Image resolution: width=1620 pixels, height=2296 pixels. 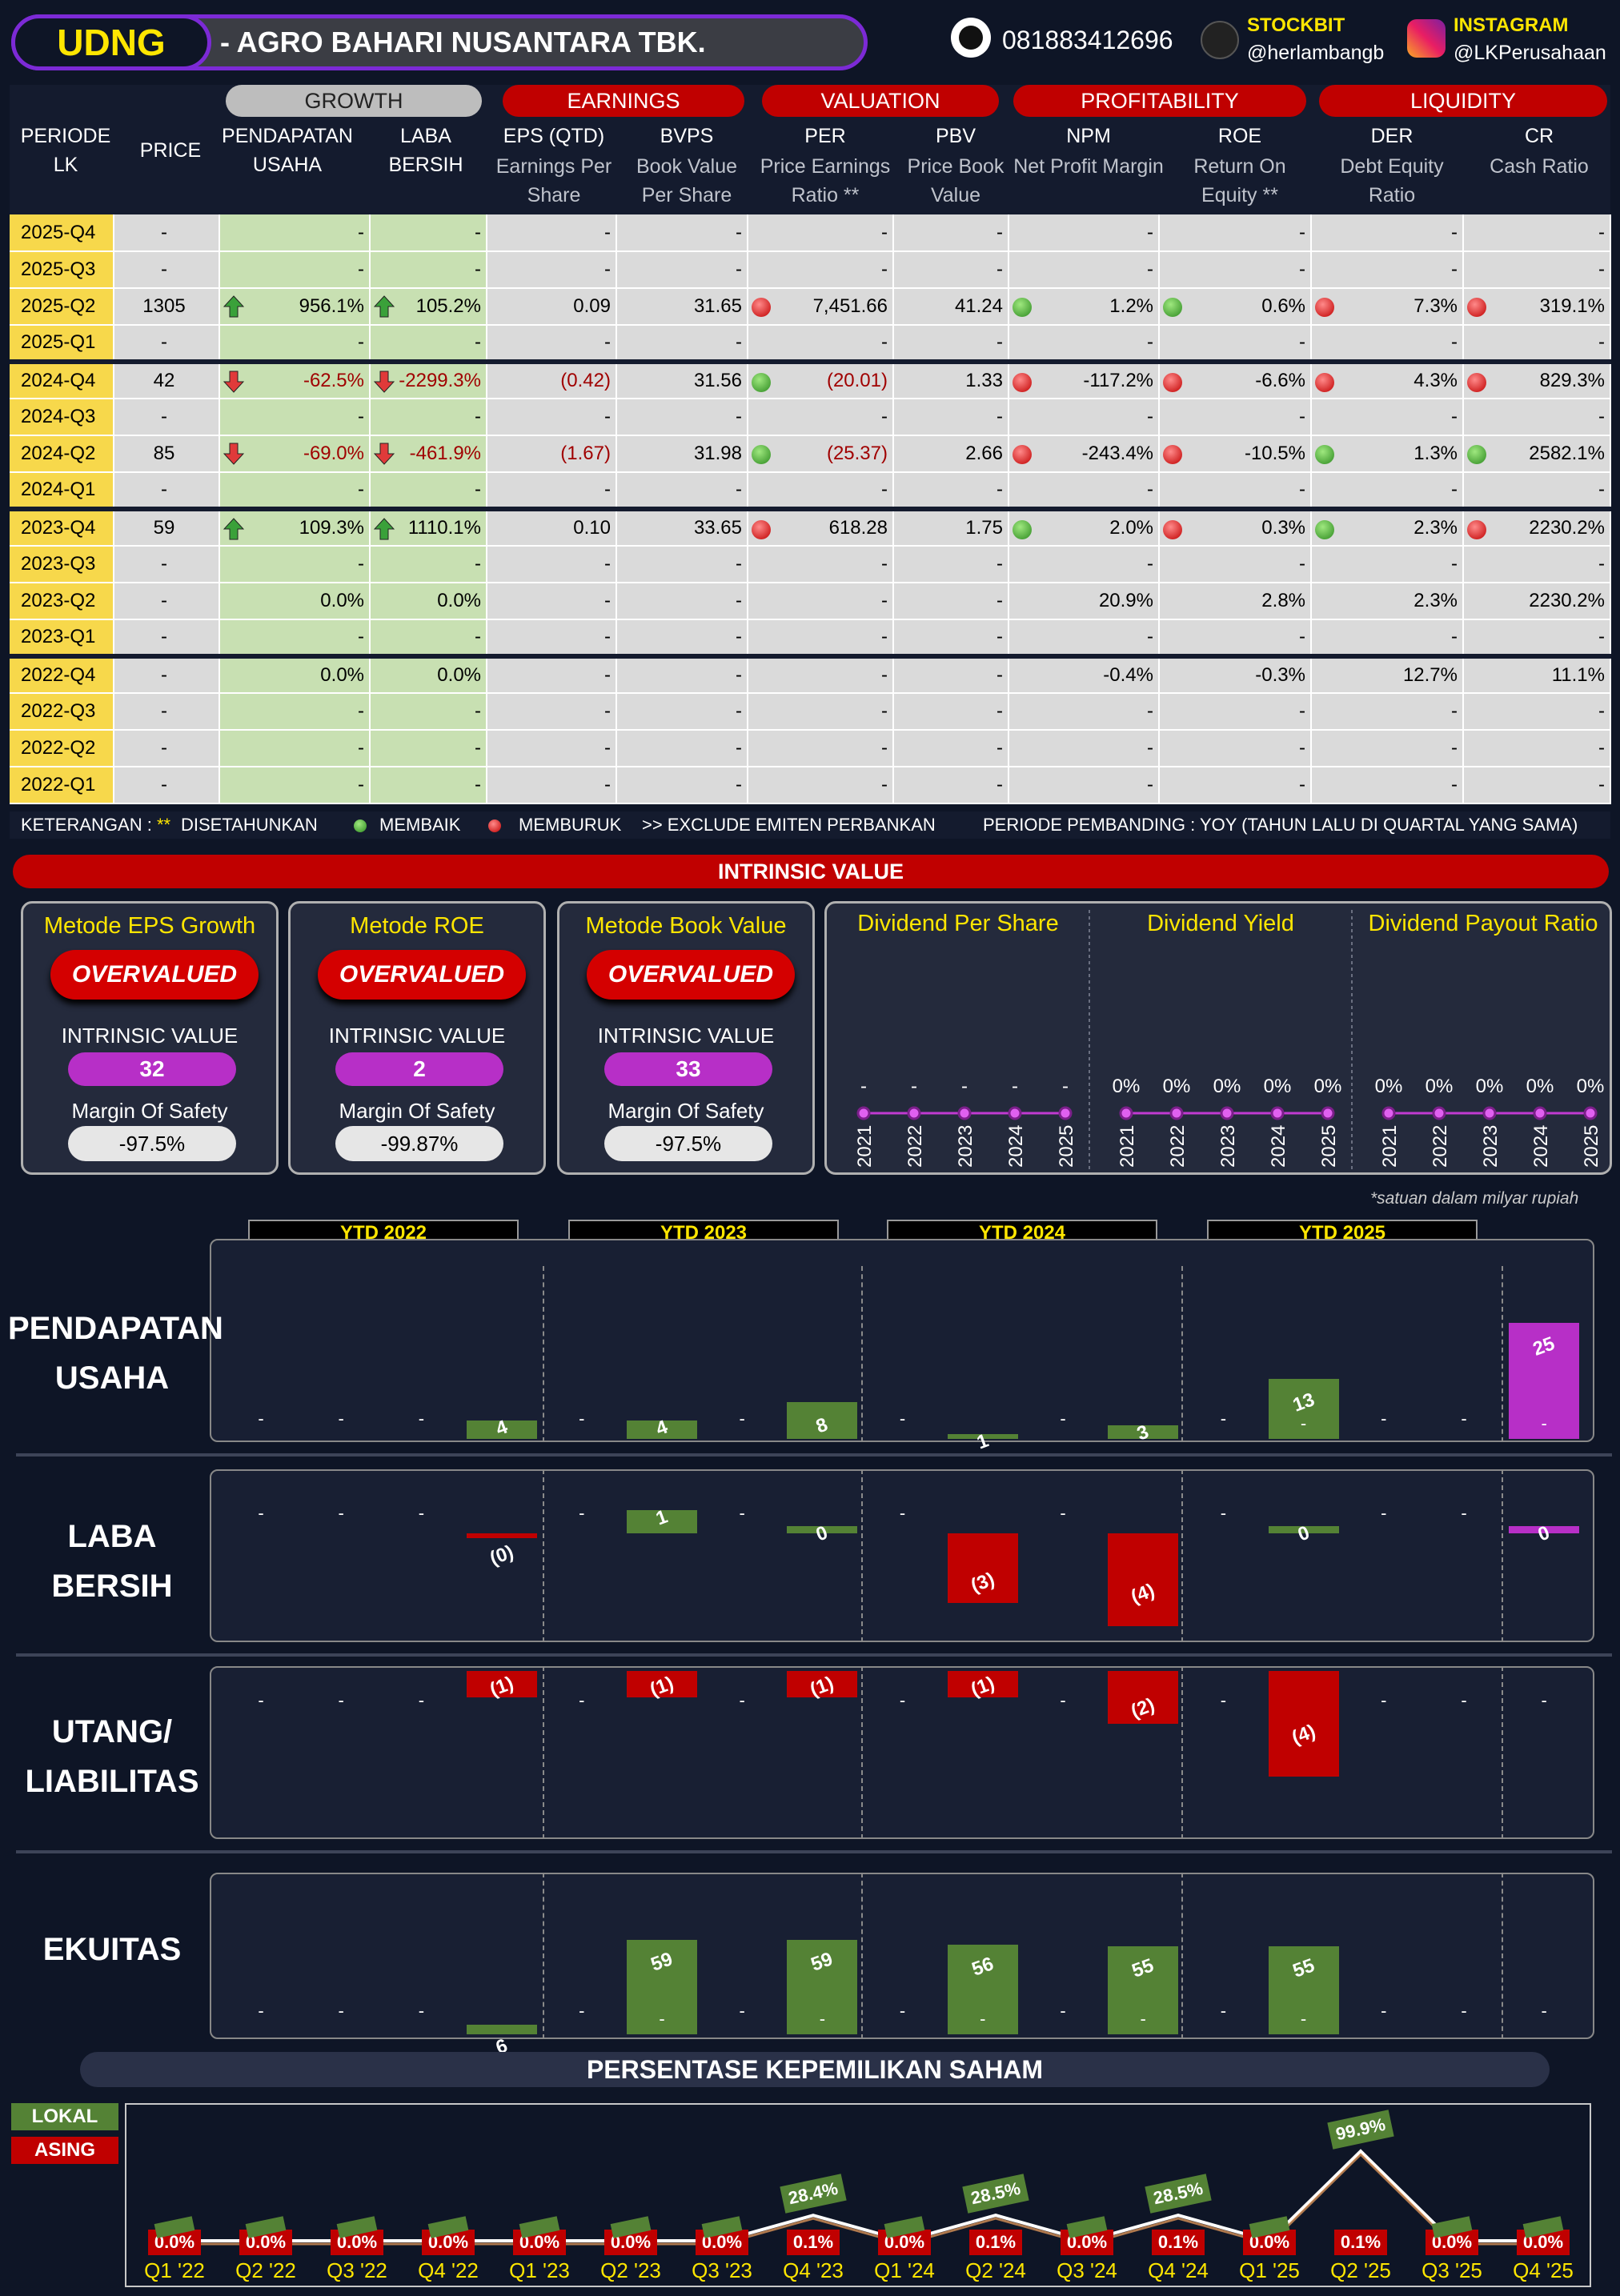 I want to click on legend-memburuk: MEMBURUK, so click(x=570, y=825).